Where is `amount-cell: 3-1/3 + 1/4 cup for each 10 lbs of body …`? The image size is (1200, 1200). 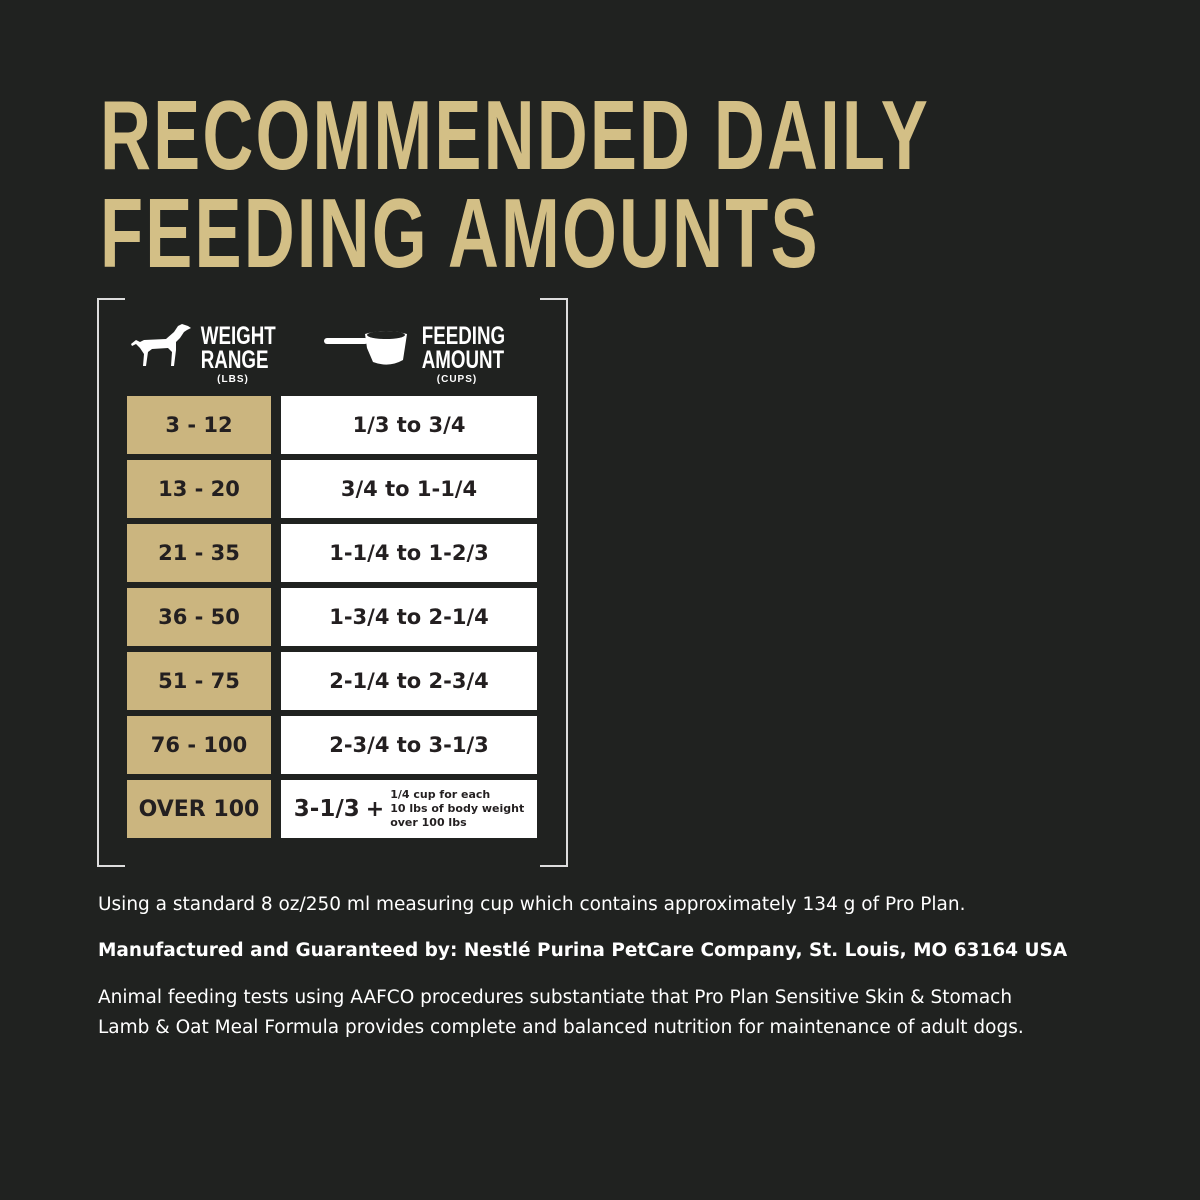
amount-cell: 3-1/3 + 1/4 cup for each 10 lbs of body … is located at coordinates (409, 809).